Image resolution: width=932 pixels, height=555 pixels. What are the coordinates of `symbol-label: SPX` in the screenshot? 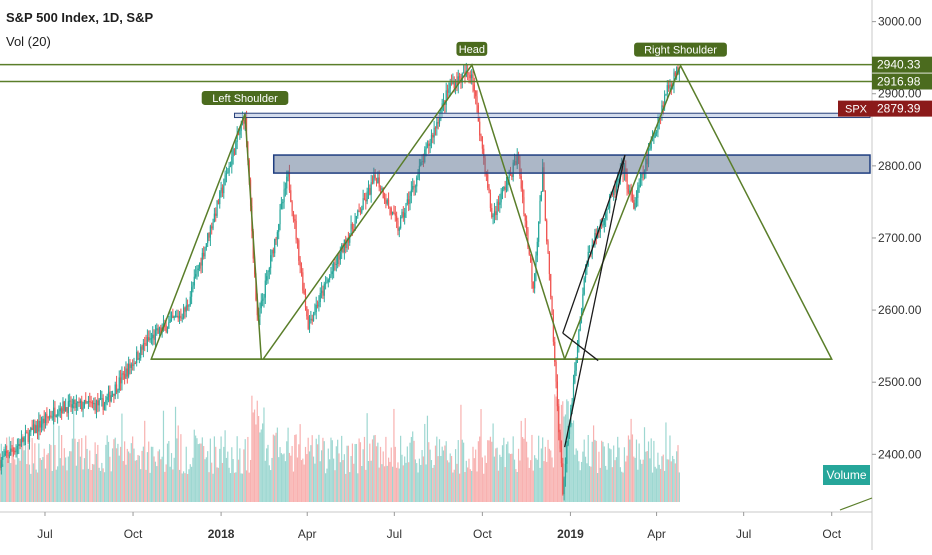 It's located at (856, 110).